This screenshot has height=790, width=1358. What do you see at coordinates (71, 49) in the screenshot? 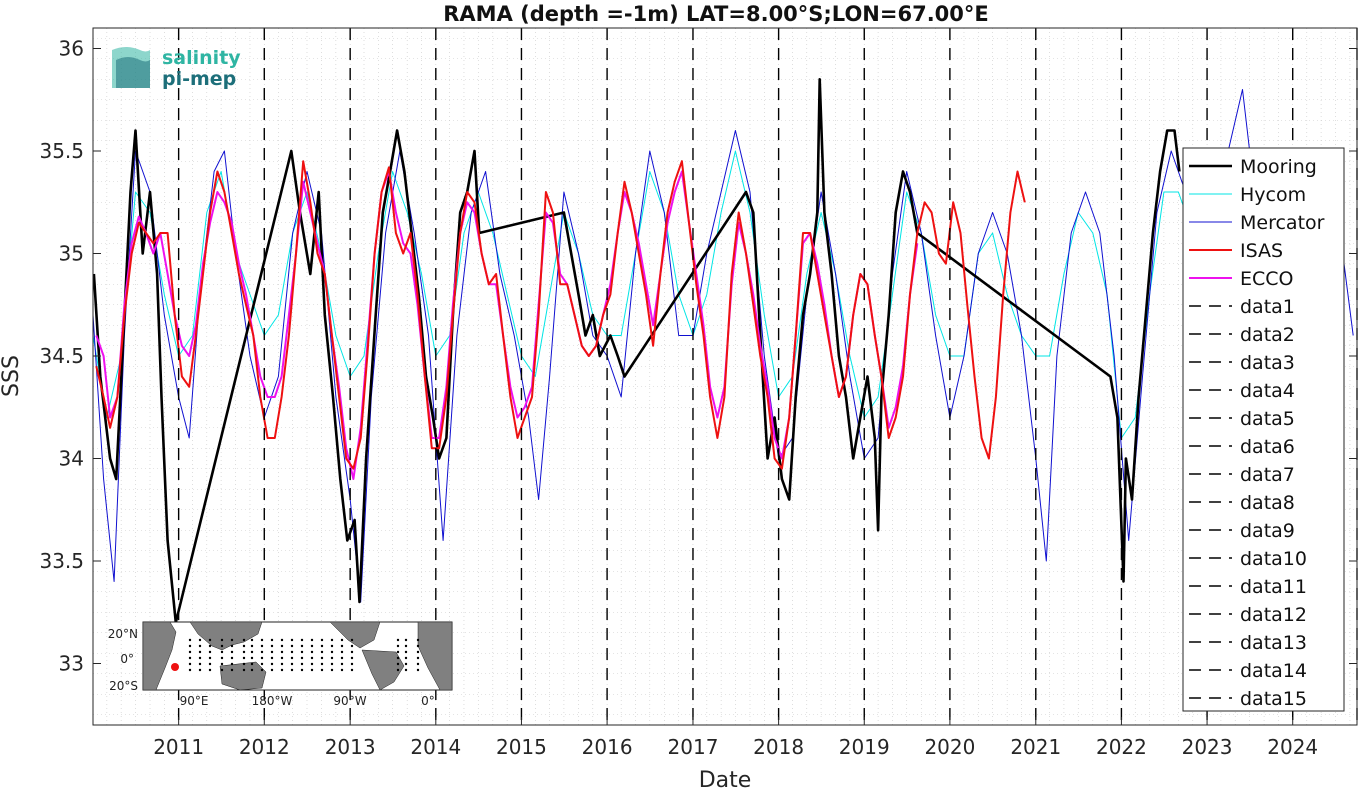
I see `y-tick-label: 36` at bounding box center [71, 49].